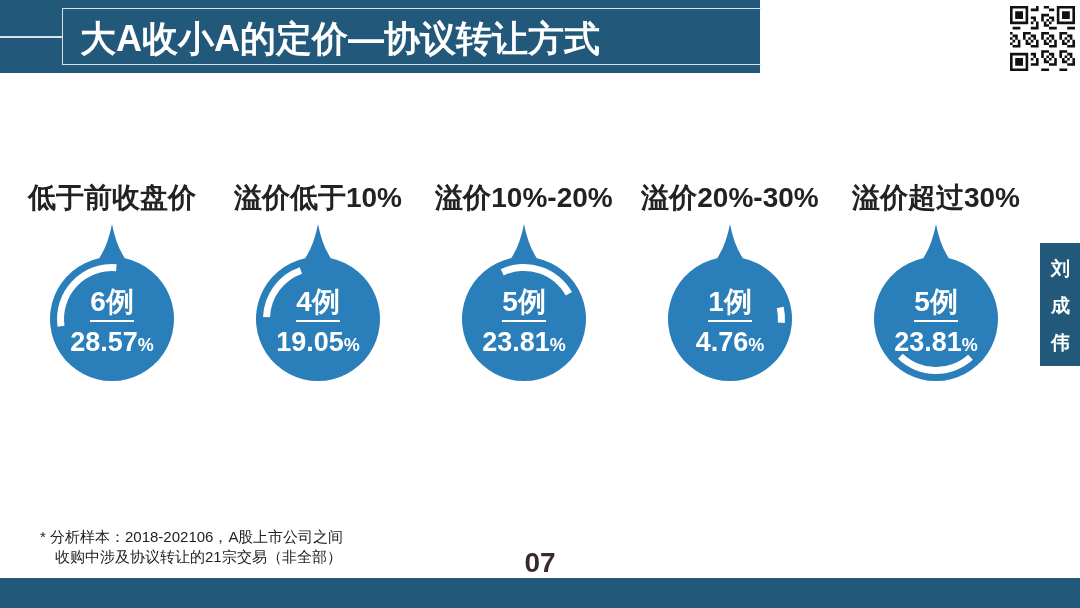  What do you see at coordinates (112, 301) in the screenshot?
I see `data-label: 6例` at bounding box center [112, 301].